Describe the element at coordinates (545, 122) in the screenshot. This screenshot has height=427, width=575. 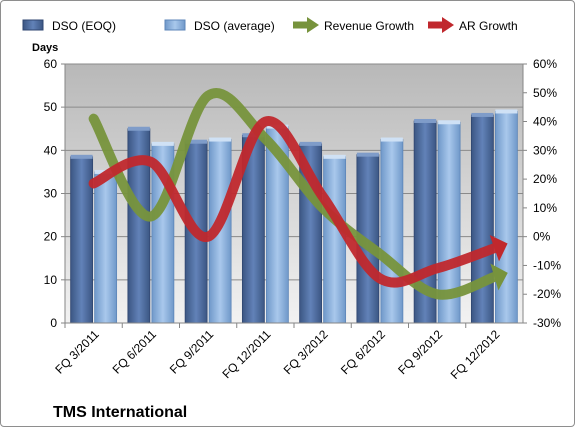
I see `y-right-tick-label: 40%` at that location.